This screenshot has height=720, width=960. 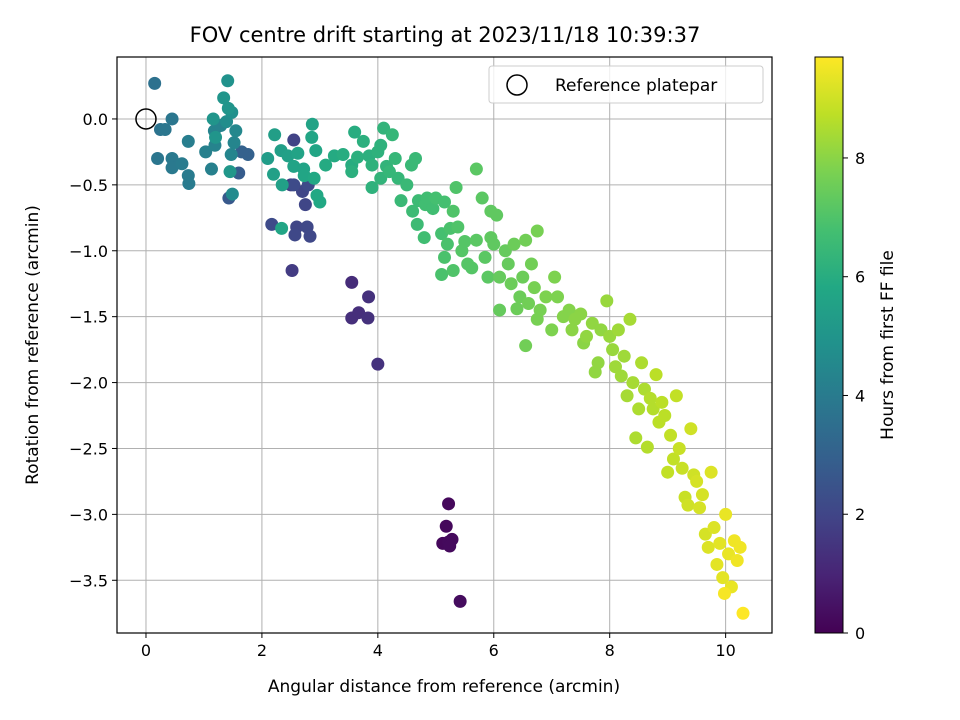 I want to click on y-tick-label: −3.5, so click(x=88, y=580).